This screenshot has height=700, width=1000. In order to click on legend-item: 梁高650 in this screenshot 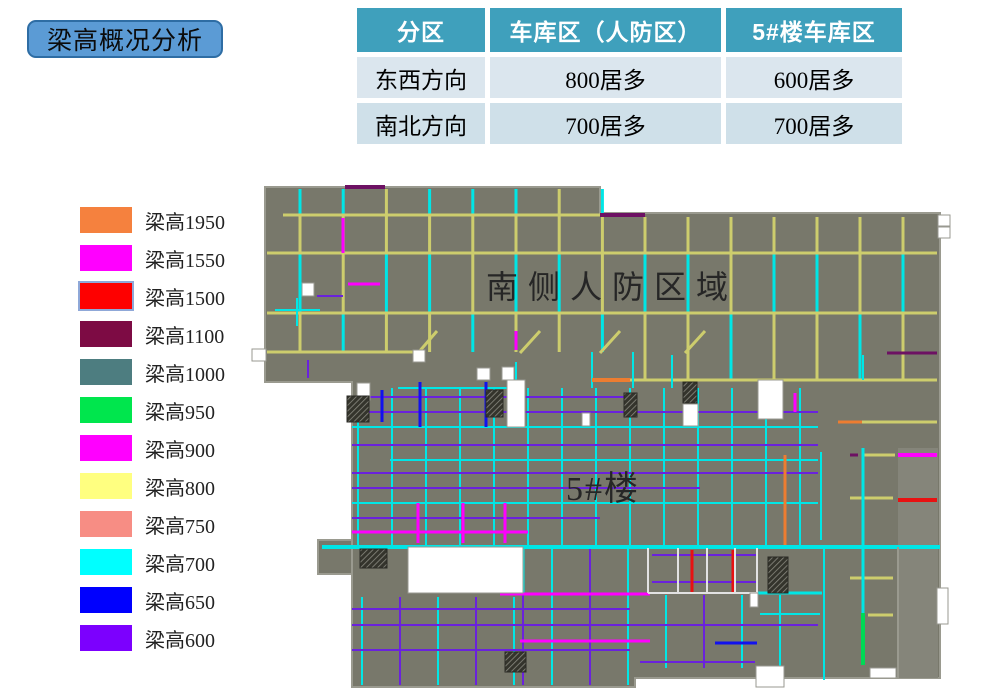, I will do `click(152, 600)`.